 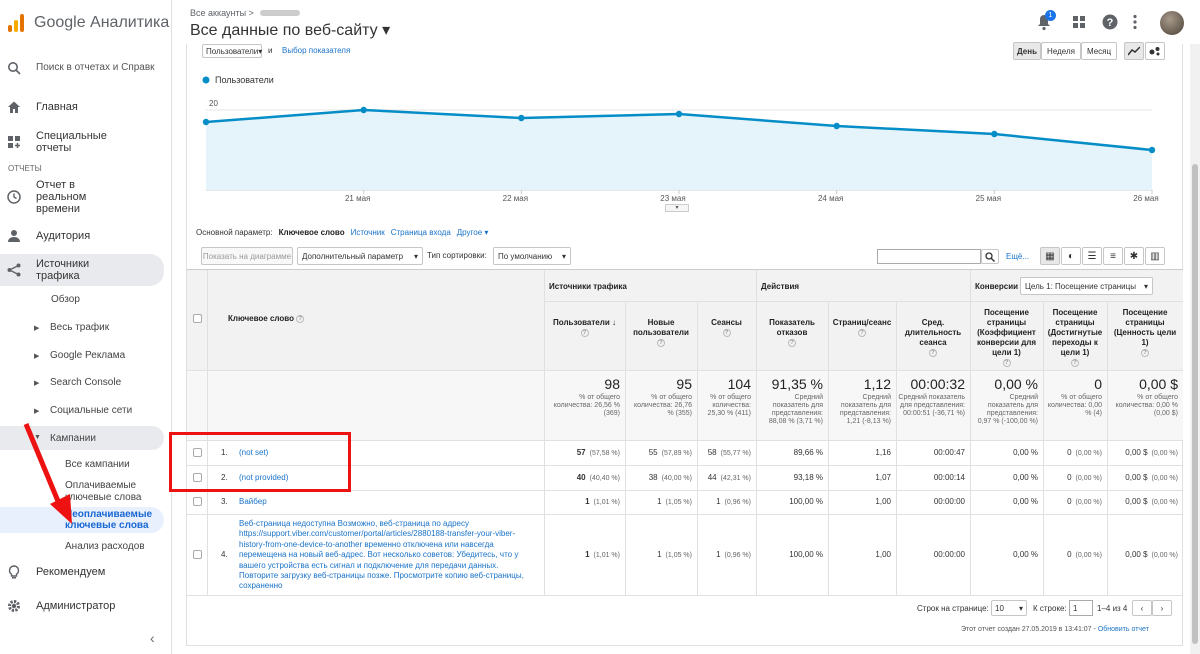 What do you see at coordinates (290, 30) in the screenshot?
I see `view-selector: Все данные по веб-сайту ▾` at bounding box center [290, 30].